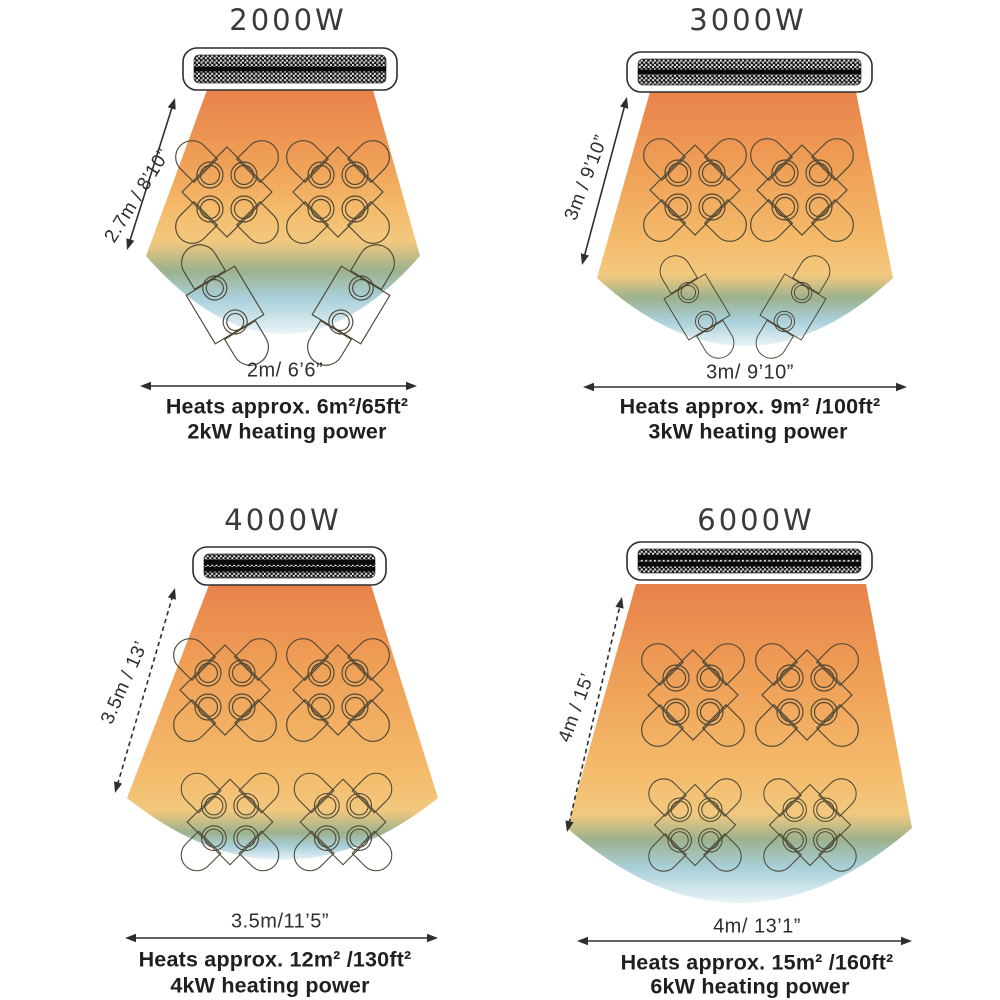  Describe the element at coordinates (757, 926) in the screenshot. I see `coverage-width-label: 4m/ 13’1”` at that location.